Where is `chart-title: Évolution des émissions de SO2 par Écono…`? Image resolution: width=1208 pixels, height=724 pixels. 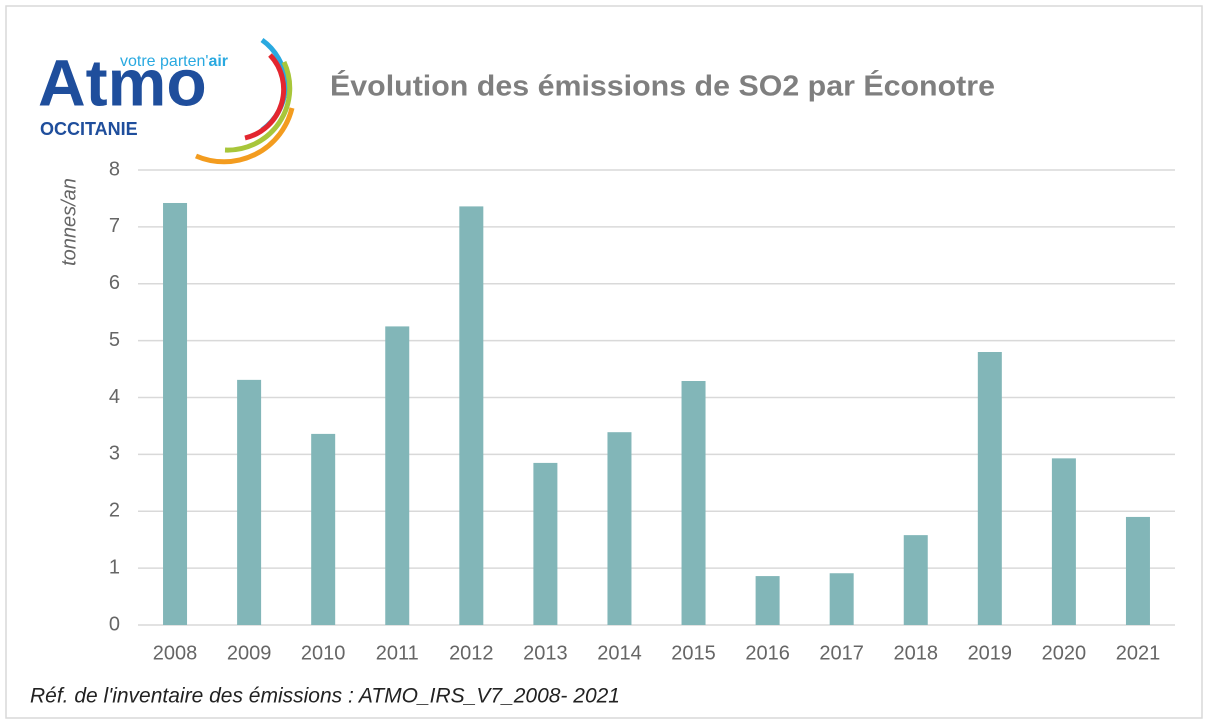 chart-title: Évolution des émissions de SO2 par Écono… is located at coordinates (662, 86).